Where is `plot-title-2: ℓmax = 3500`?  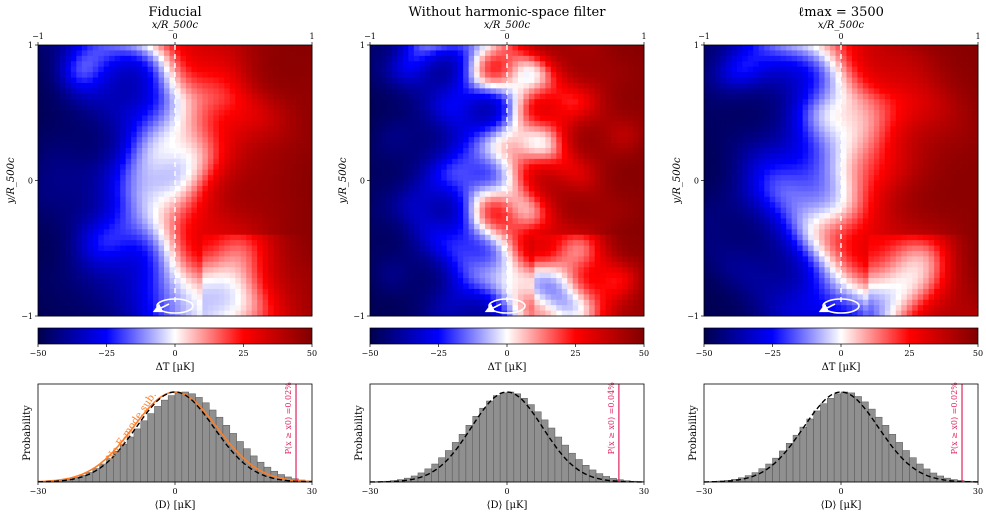
plot-title-2: ℓmax = 3500 is located at coordinates (841, 12).